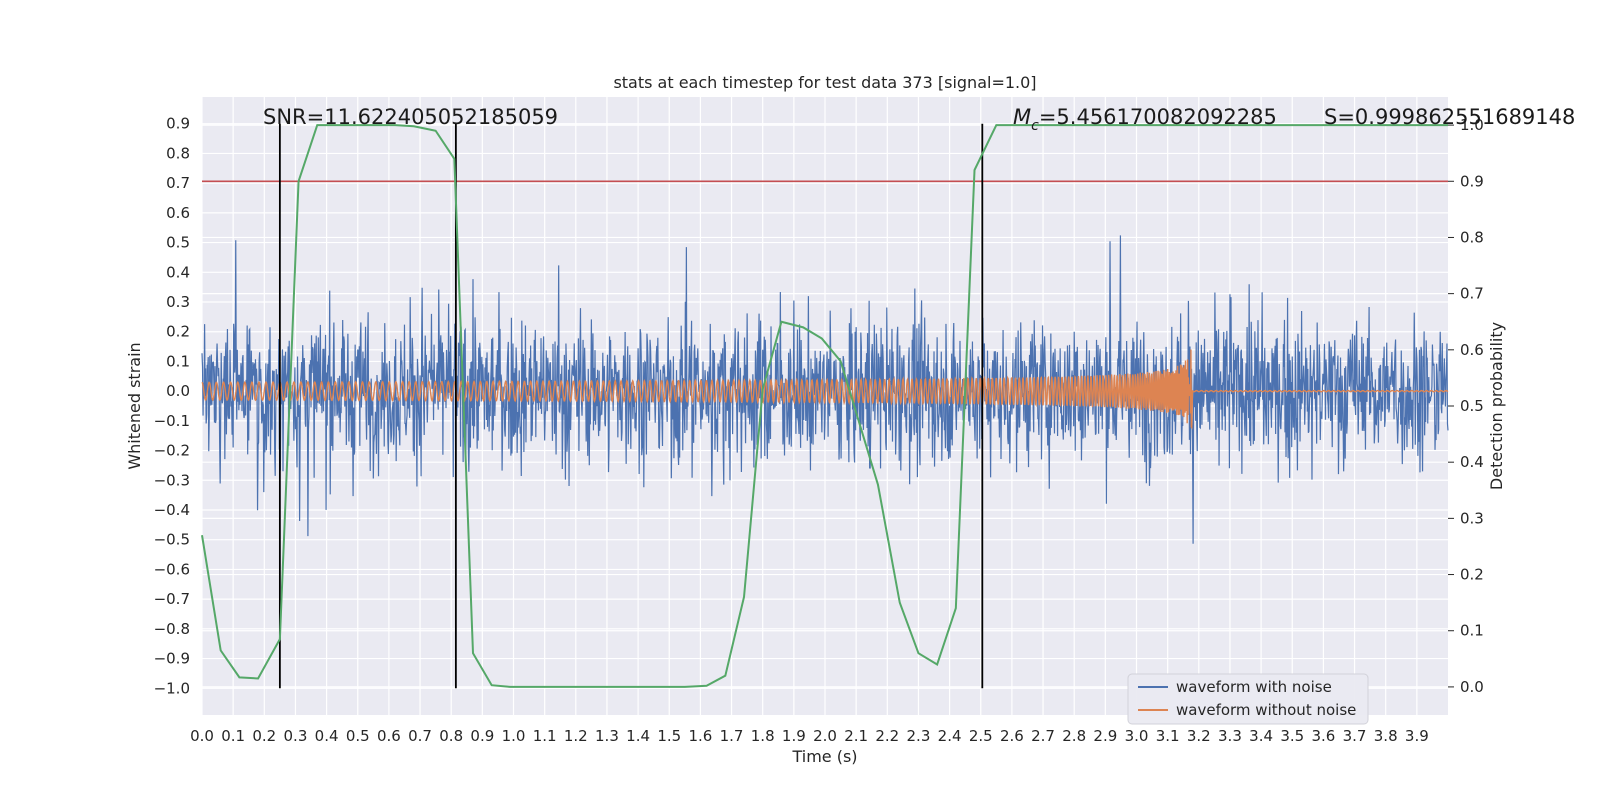 This screenshot has width=1600, height=800. Describe the element at coordinates (1012, 736) in the screenshot. I see `x-tick-label: 2.6` at that location.